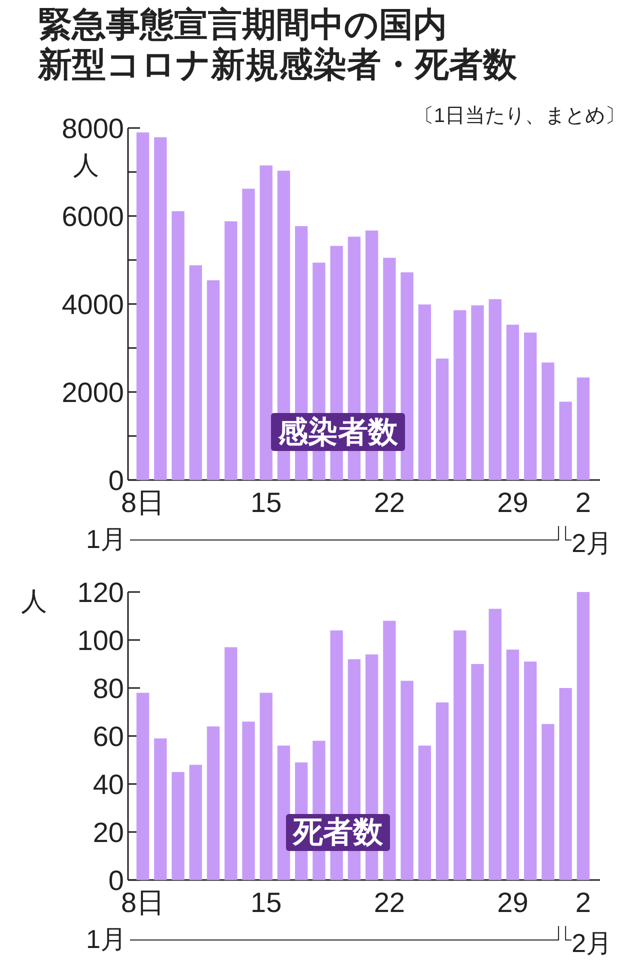 The image size is (640, 964). I want to click on annotation: 感染者数, so click(338, 432).